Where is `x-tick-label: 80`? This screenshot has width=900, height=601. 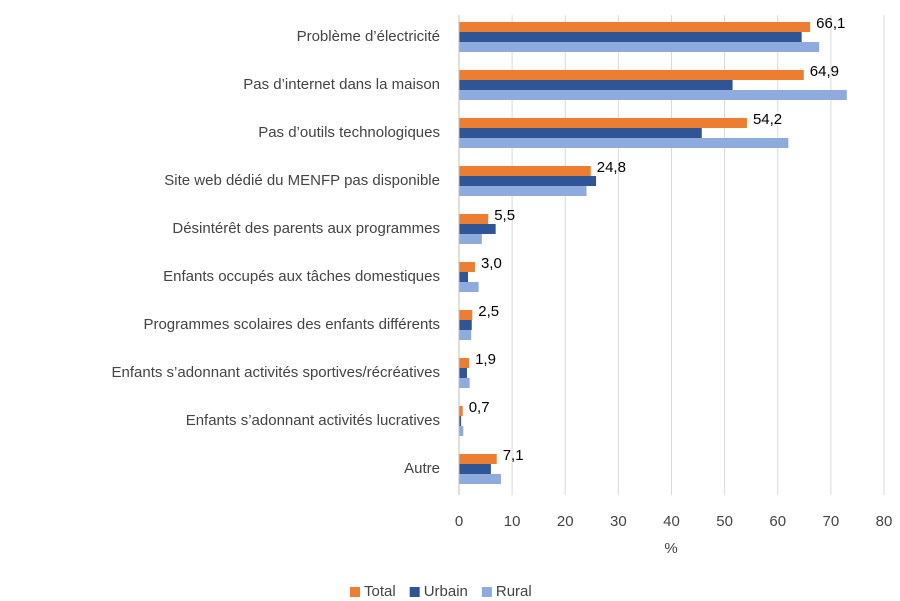
x-tick-label: 80 is located at coordinates (884, 521).